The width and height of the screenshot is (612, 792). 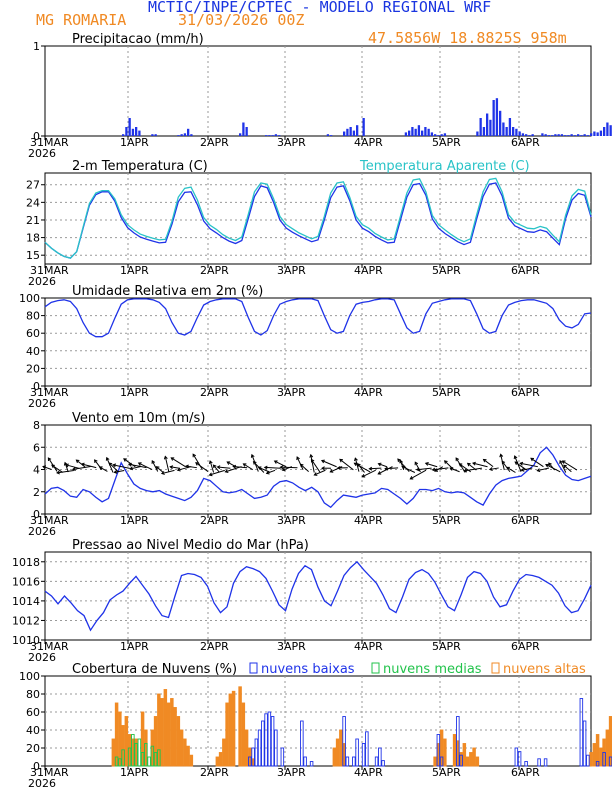 What do you see at coordinates (318, 477) in the screenshot?
I see `series-line-vento` at bounding box center [318, 477].